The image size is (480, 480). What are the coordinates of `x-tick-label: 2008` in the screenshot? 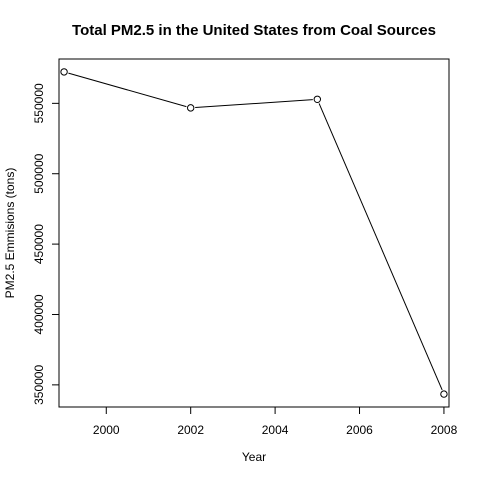 It's located at (444, 430).